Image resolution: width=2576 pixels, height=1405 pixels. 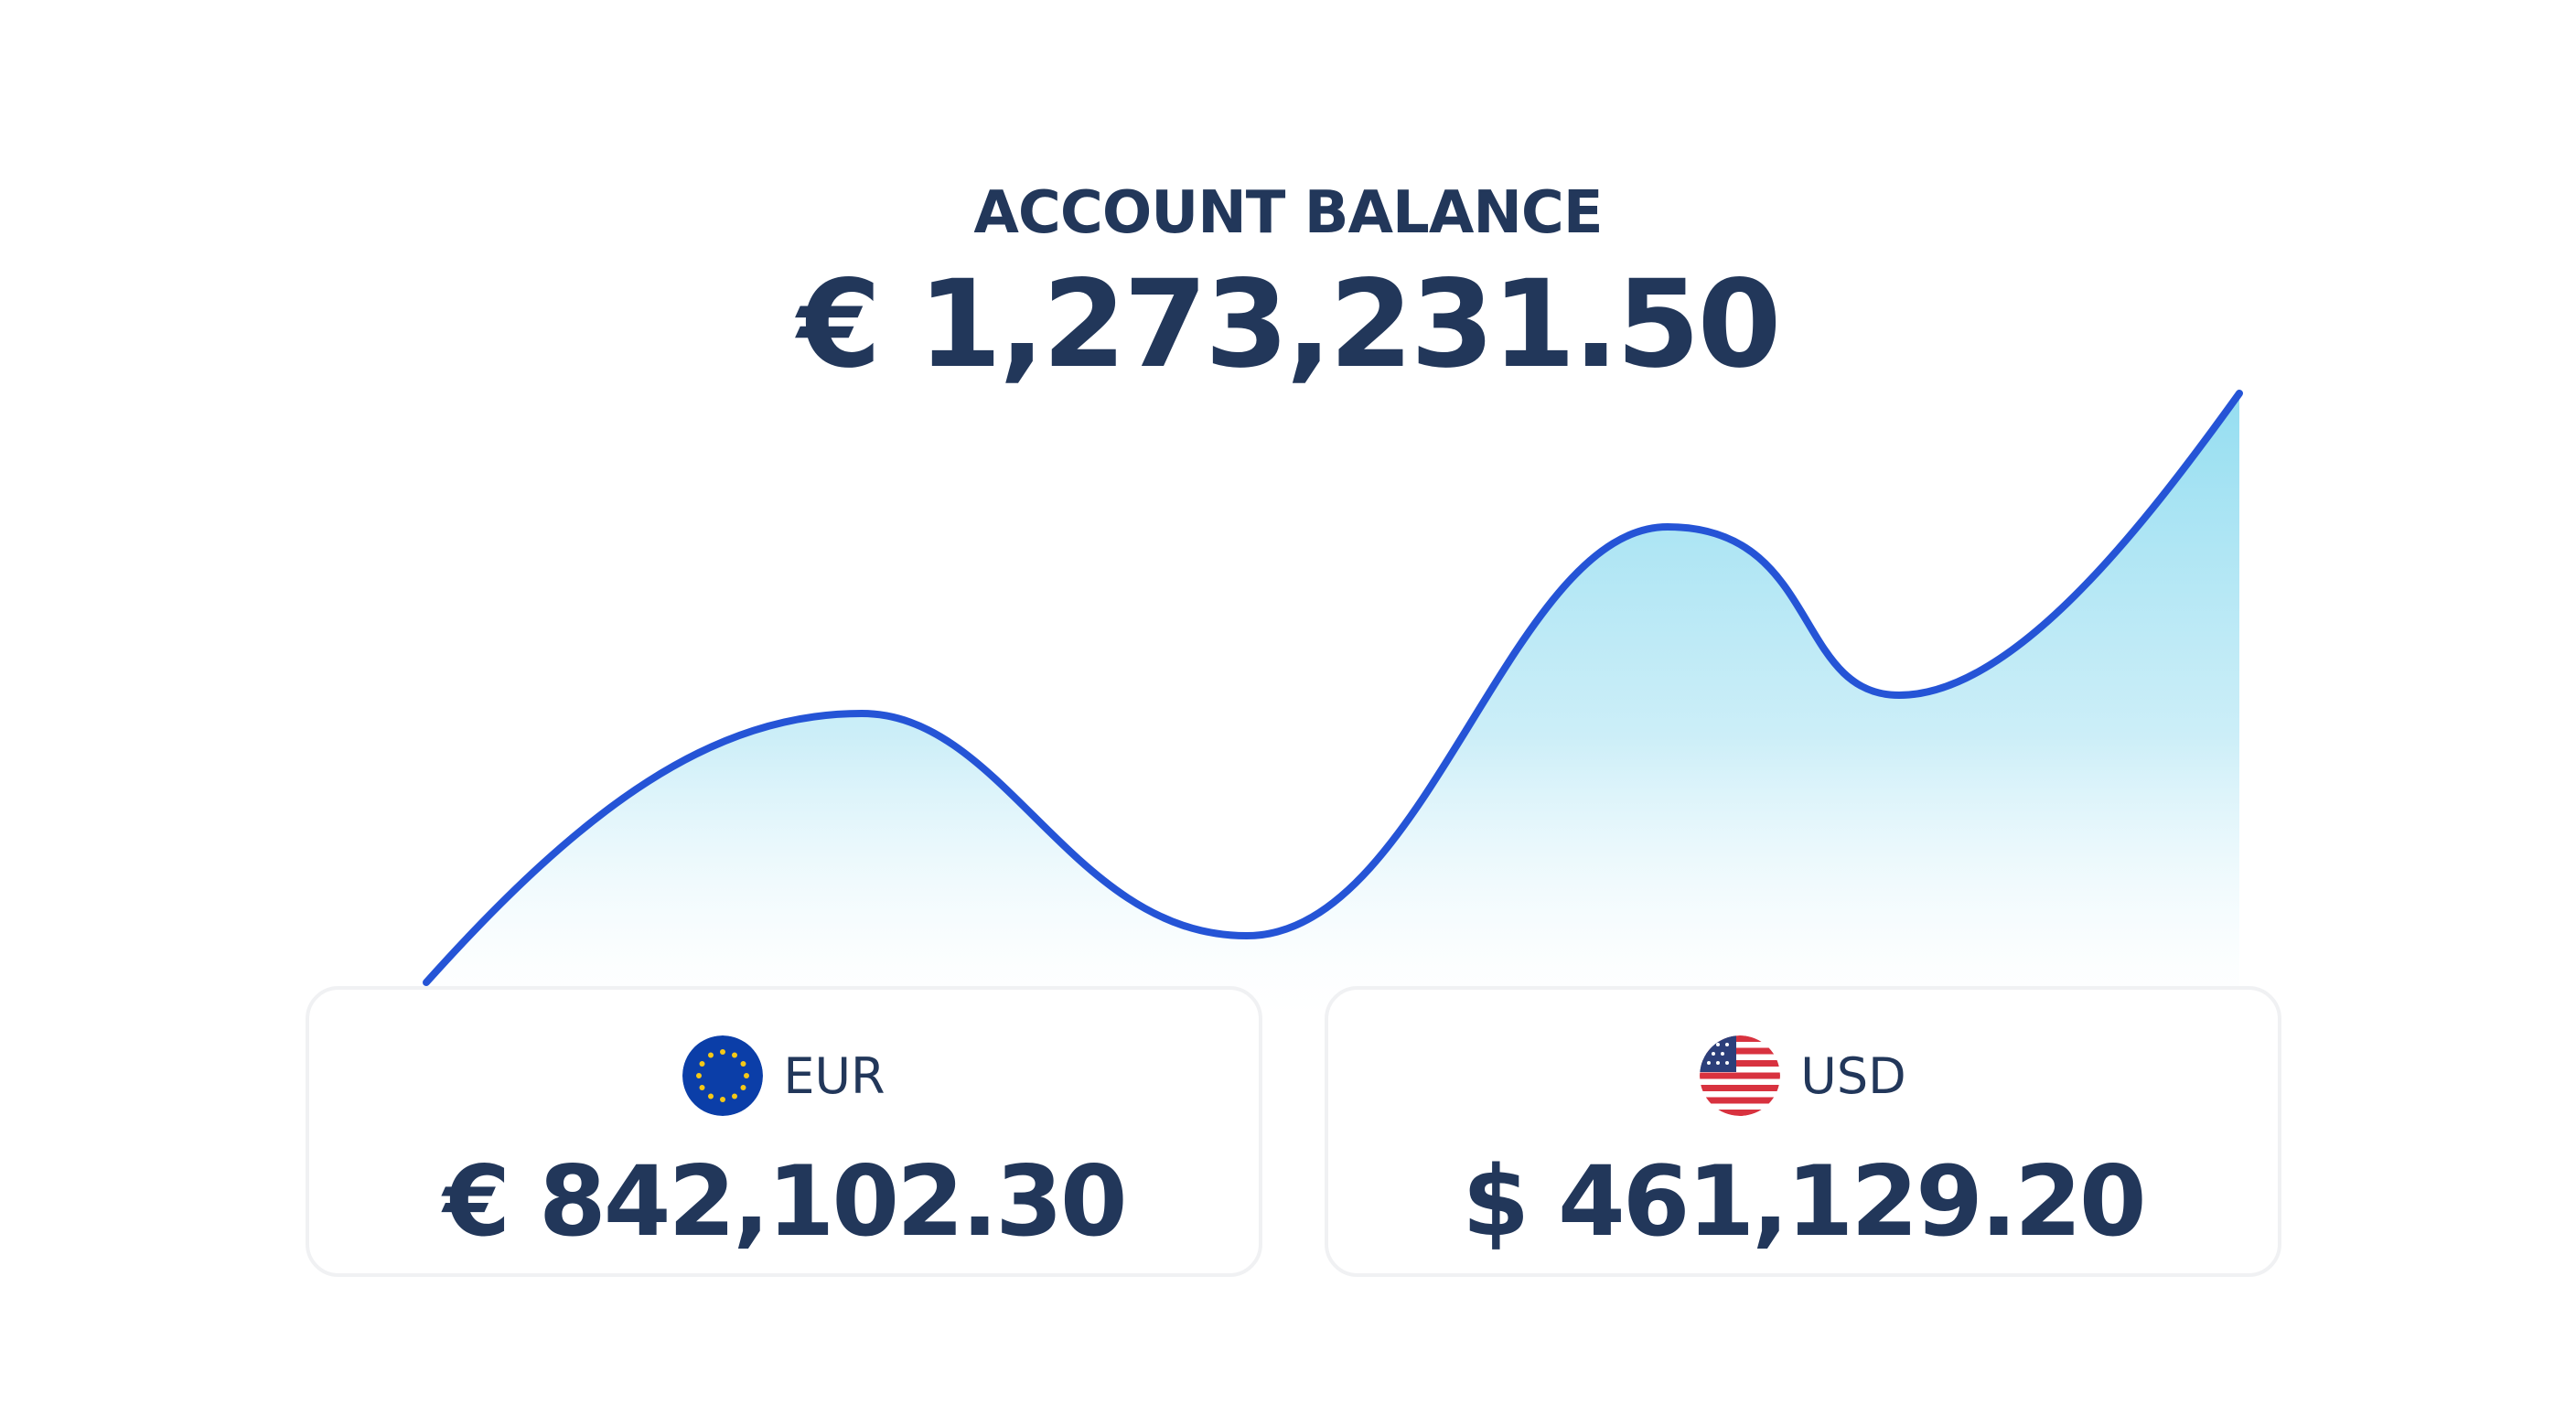 I want to click on account-card-eur: EUR € 842,102.30, so click(x=784, y=1131).